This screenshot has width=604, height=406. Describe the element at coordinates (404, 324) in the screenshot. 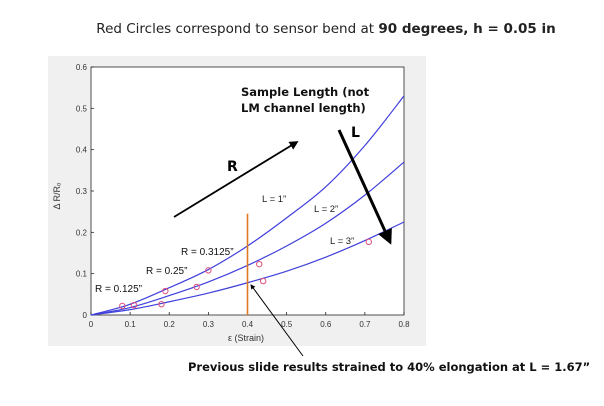

I see `x-tick-label: 0.8` at that location.